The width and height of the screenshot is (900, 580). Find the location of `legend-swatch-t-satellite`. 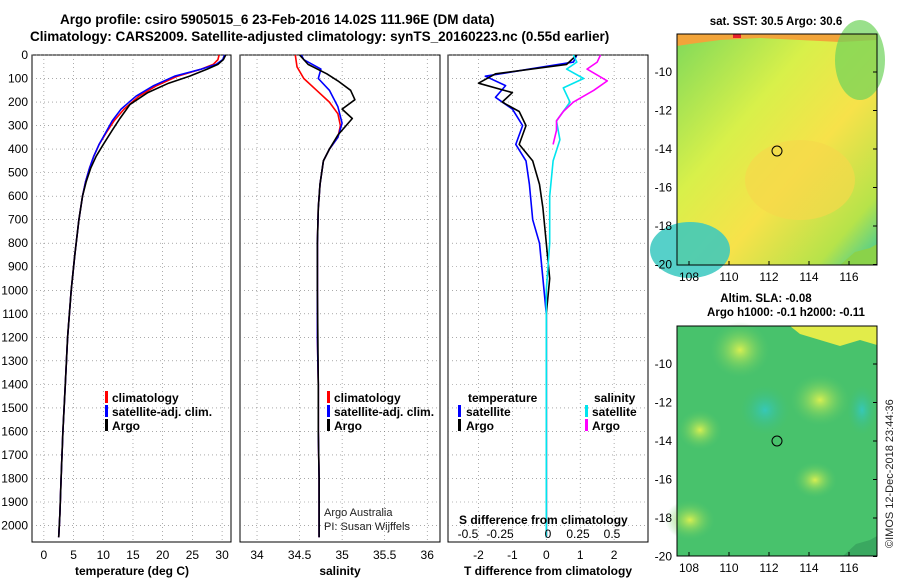

legend-swatch-t-satellite is located at coordinates (459, 411).